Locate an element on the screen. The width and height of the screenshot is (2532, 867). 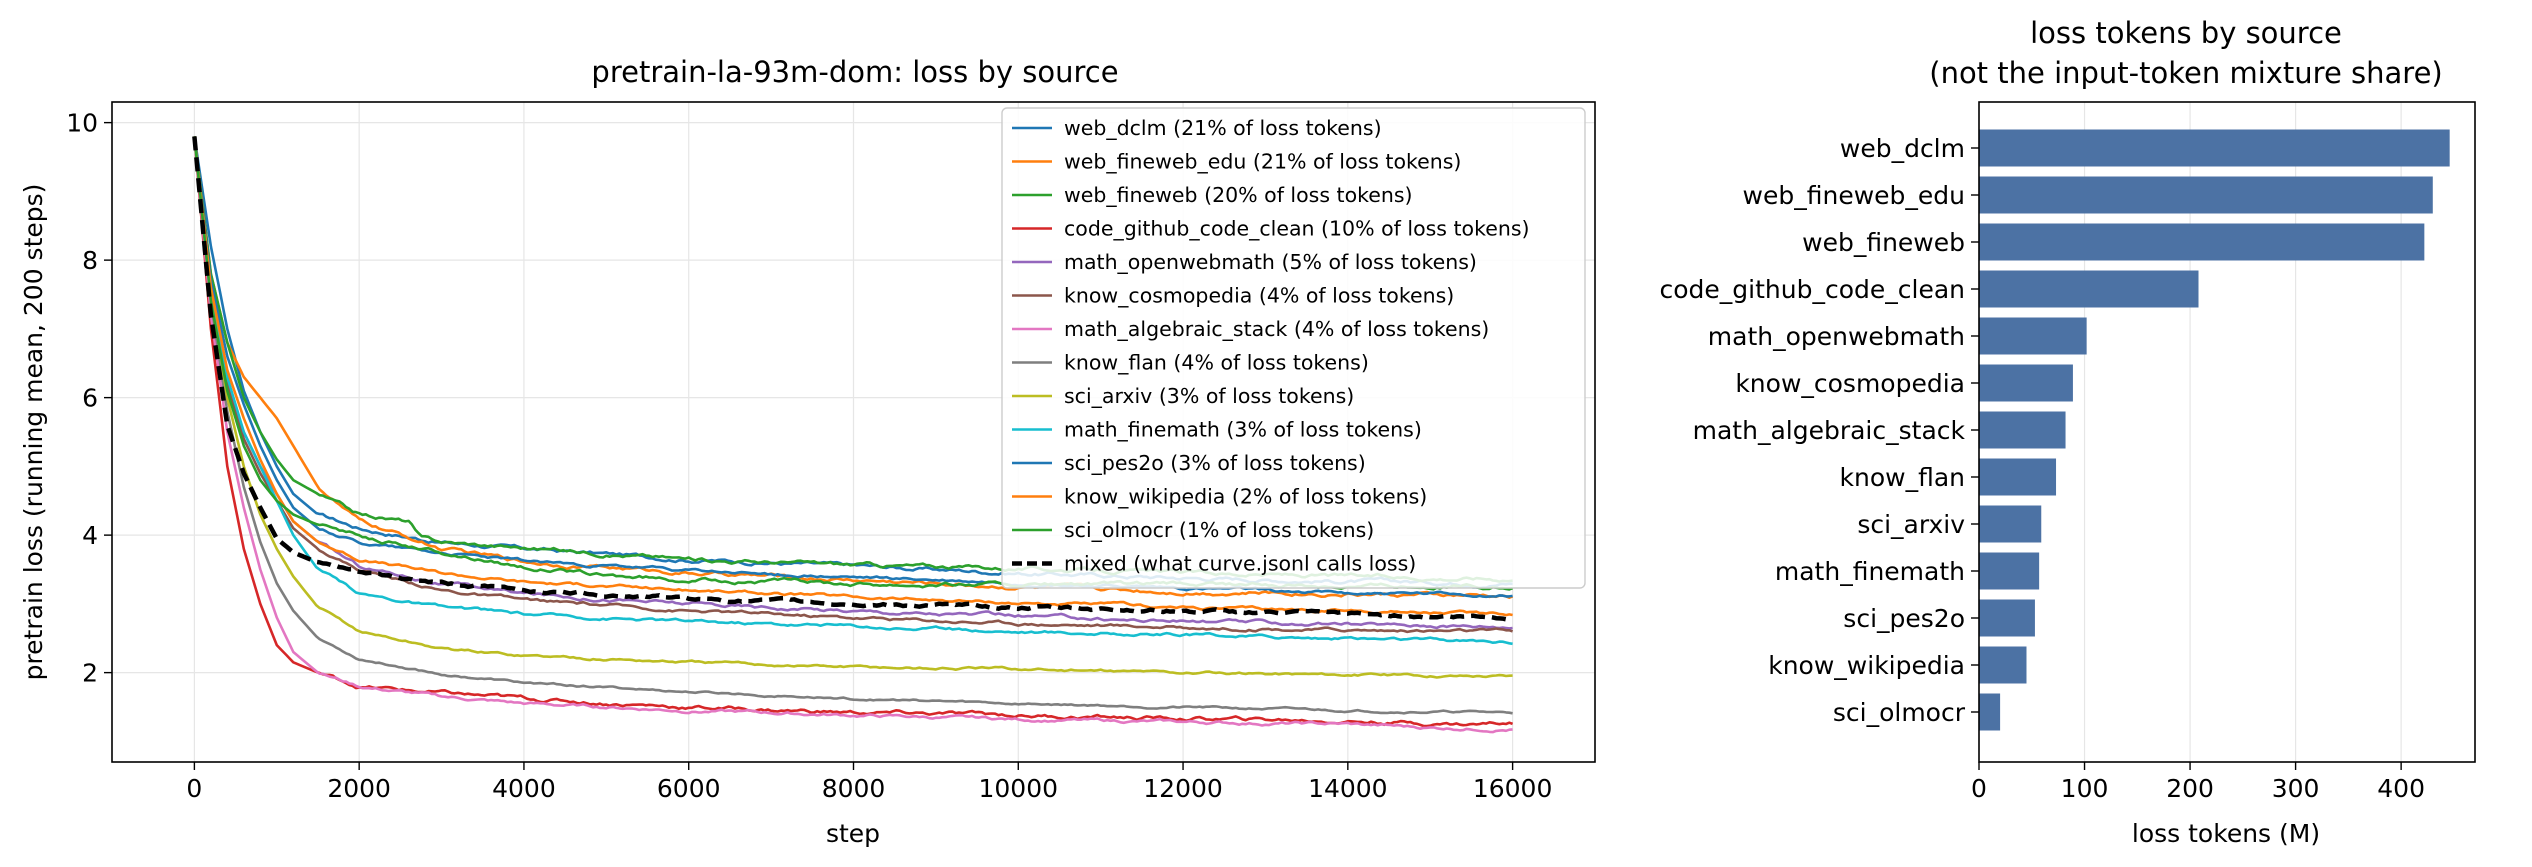
line-chart-y-tick-label: 4 is located at coordinates (90, 535).